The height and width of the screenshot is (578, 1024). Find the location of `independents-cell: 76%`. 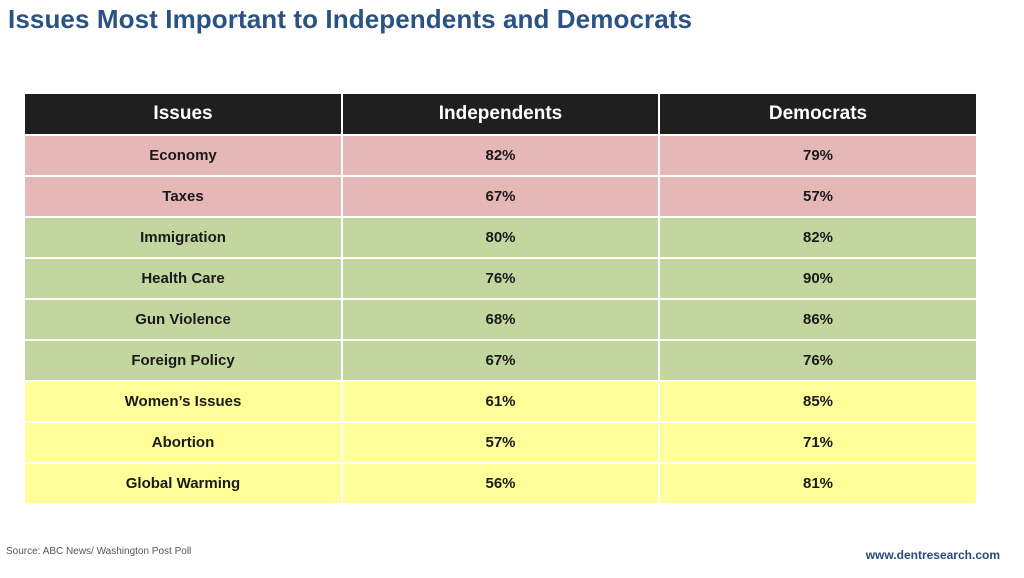

independents-cell: 76% is located at coordinates (500, 278).